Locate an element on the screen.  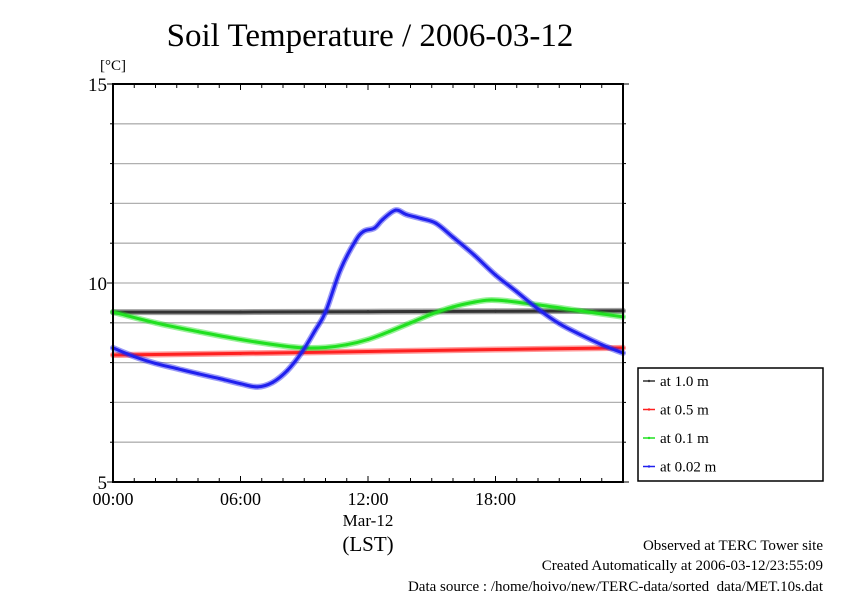
legend-label: at 0.5 m is located at coordinates (684, 411).